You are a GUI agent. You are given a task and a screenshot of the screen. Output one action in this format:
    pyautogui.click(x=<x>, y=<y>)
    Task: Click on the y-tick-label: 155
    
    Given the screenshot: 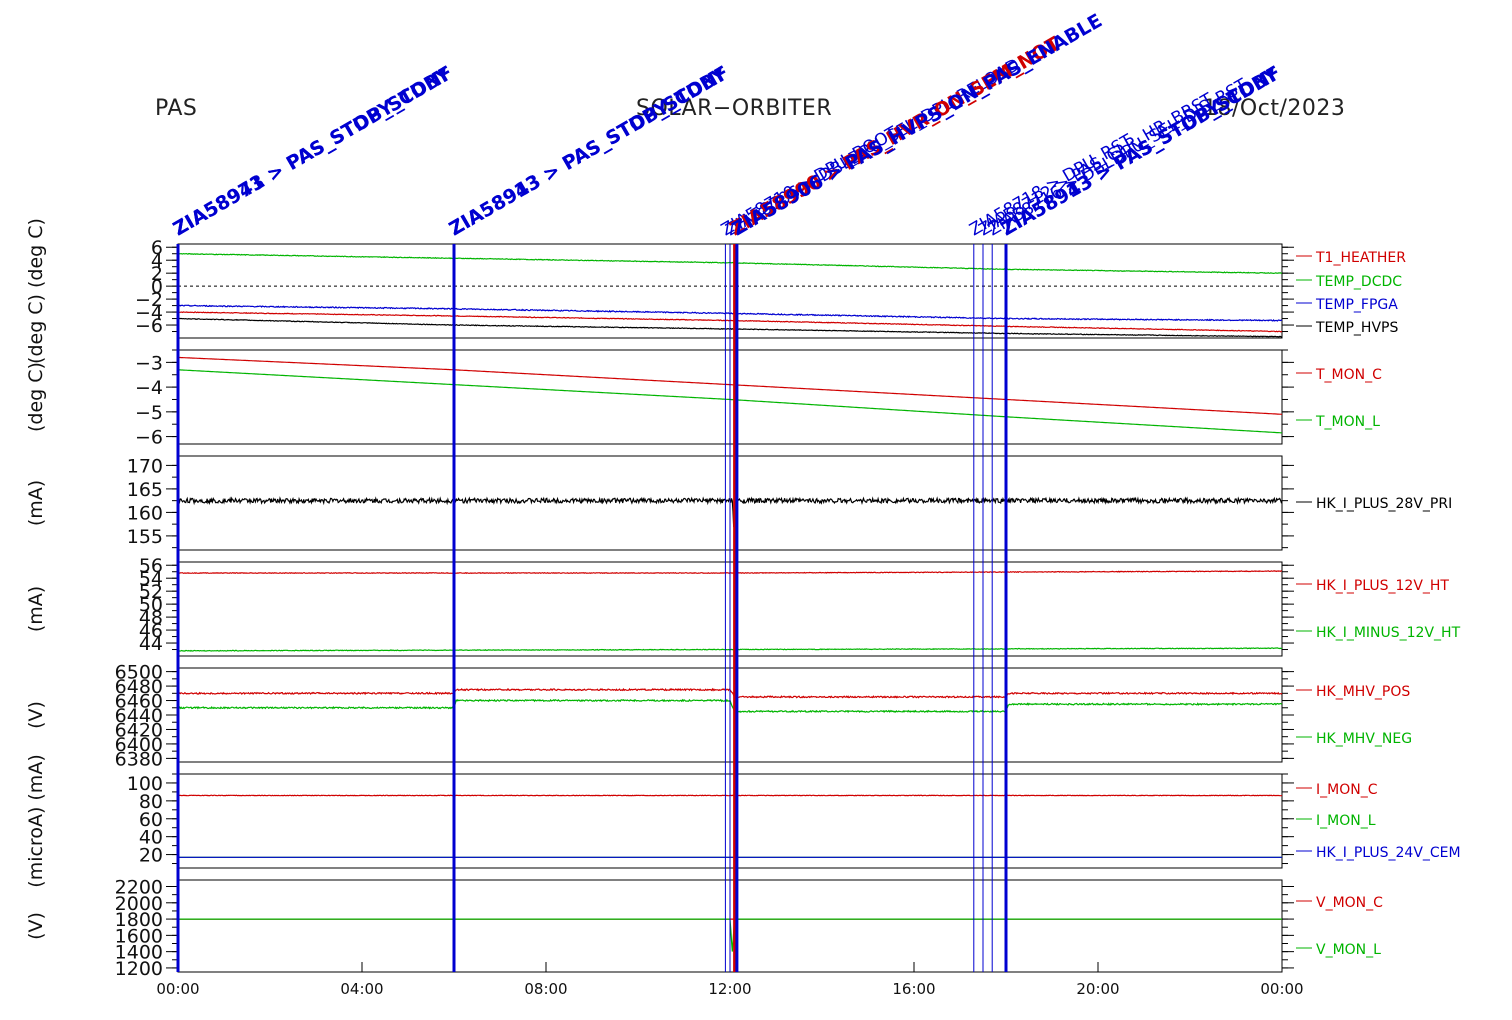 What is the action you would take?
    pyautogui.click(x=145, y=537)
    